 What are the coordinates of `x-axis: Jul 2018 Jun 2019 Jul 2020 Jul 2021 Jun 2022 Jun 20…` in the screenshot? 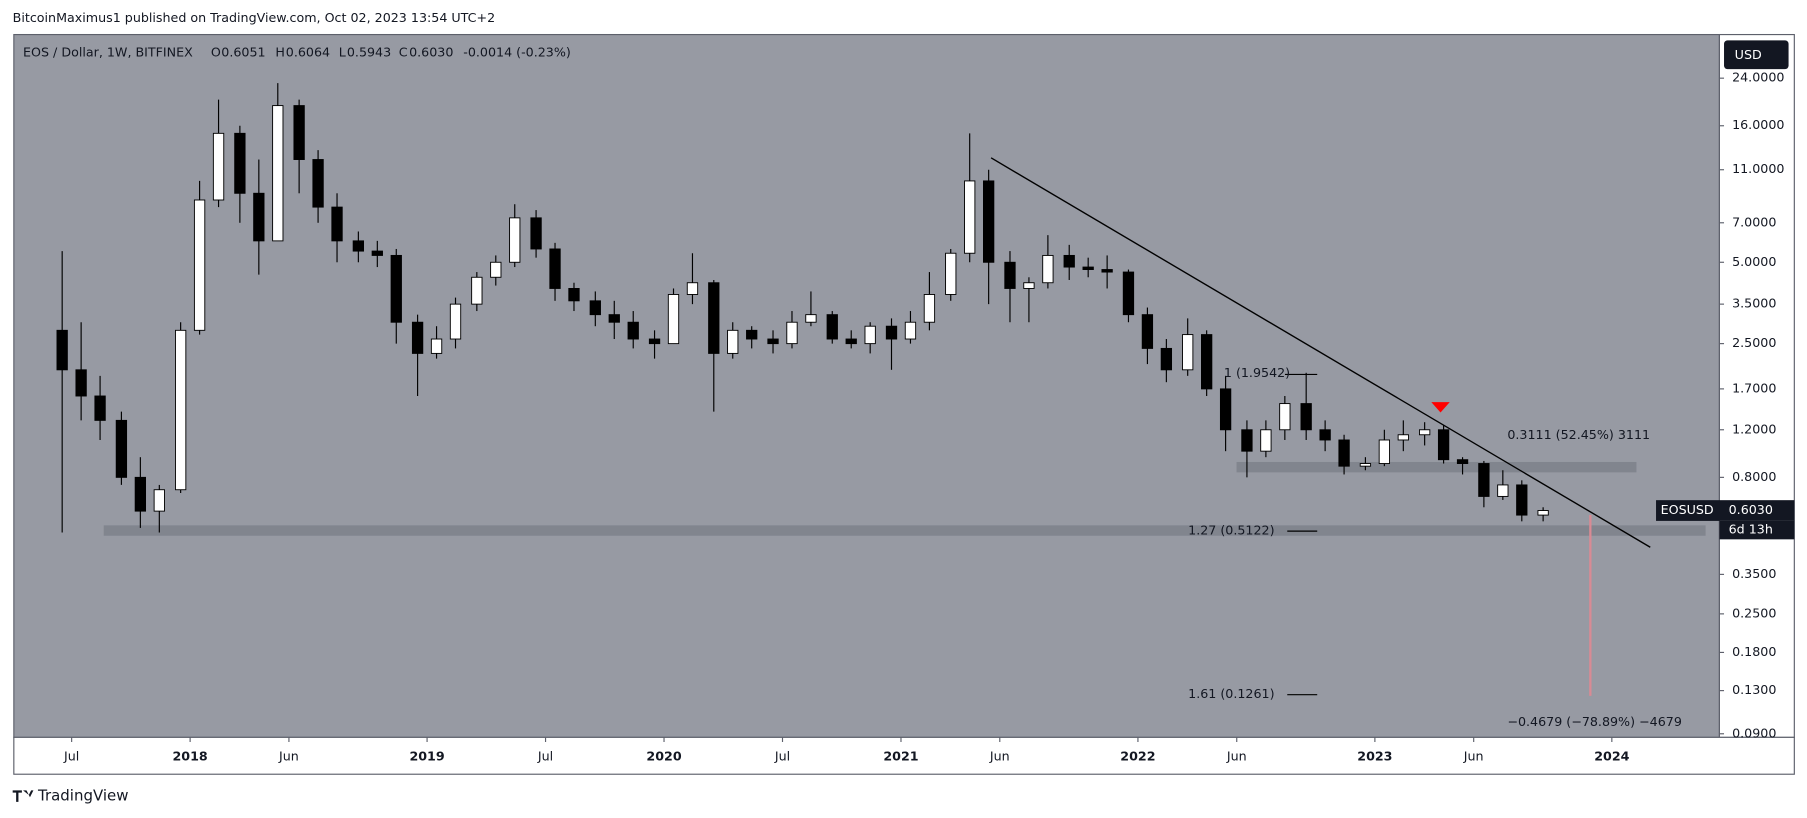 It's located at (846, 750).